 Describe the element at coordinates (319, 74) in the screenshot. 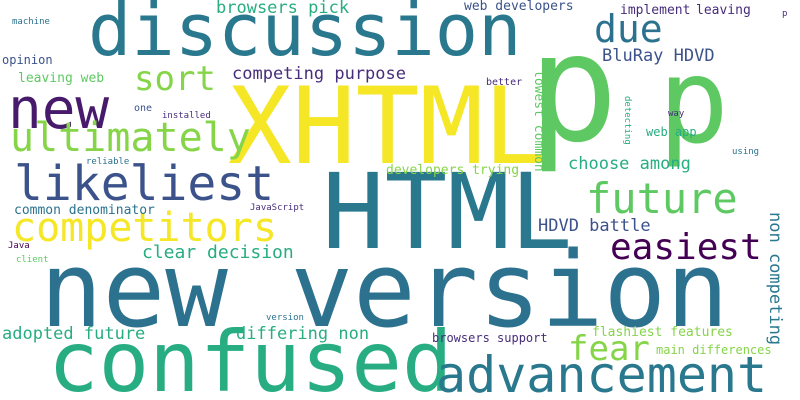

I see `word-competing-purpose: competing purpose` at that location.